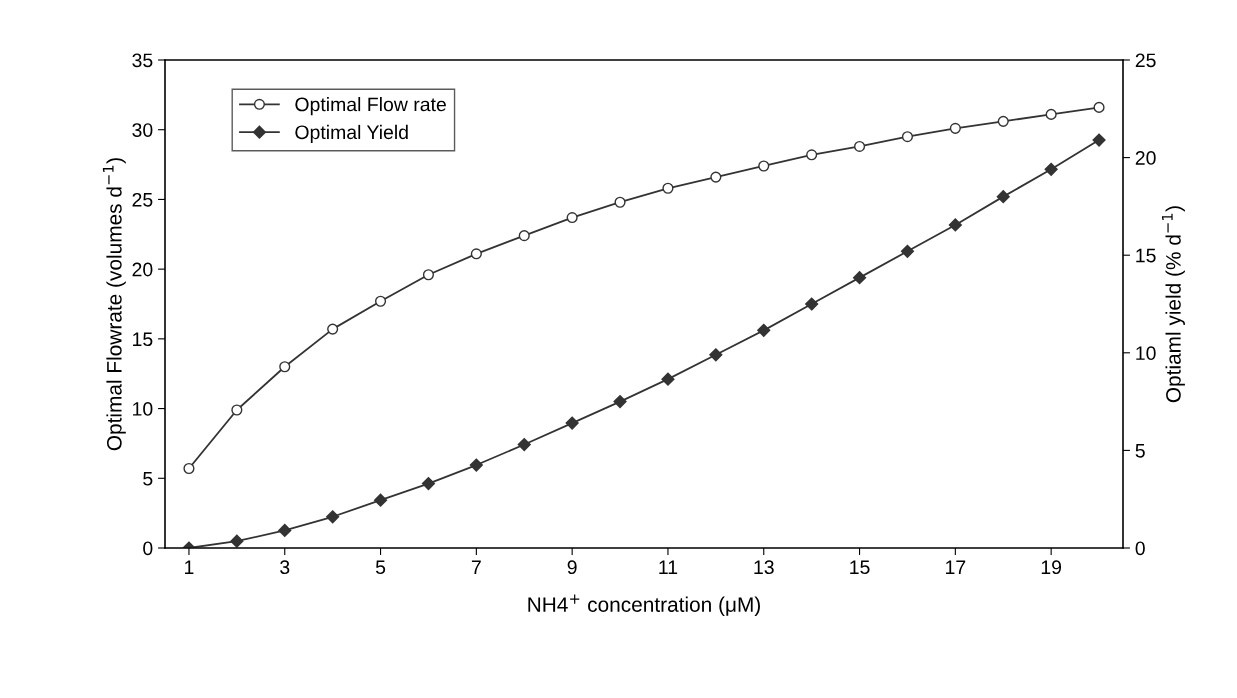 The width and height of the screenshot is (1237, 698). I want to click on y-tick-label: 5, so click(148, 478).